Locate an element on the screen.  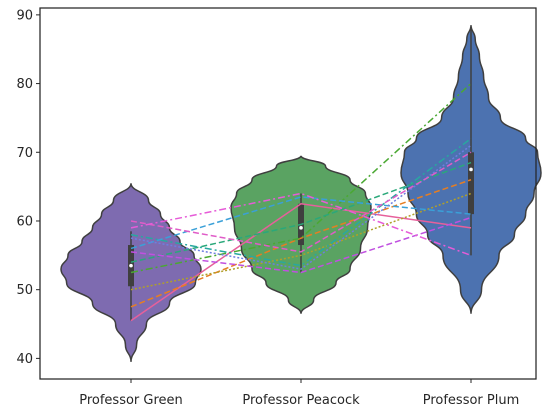
y-tick-label: 80 is located at coordinates (24, 84).